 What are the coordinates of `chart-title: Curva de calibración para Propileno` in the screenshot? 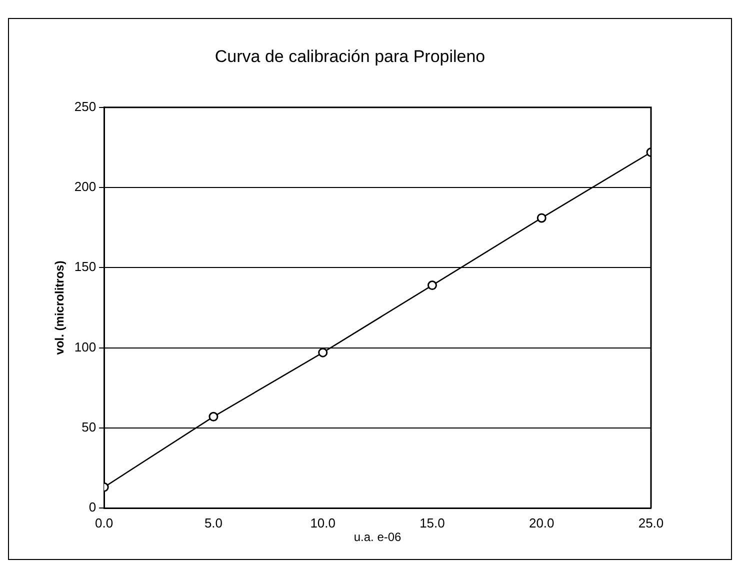 It's located at (350, 56).